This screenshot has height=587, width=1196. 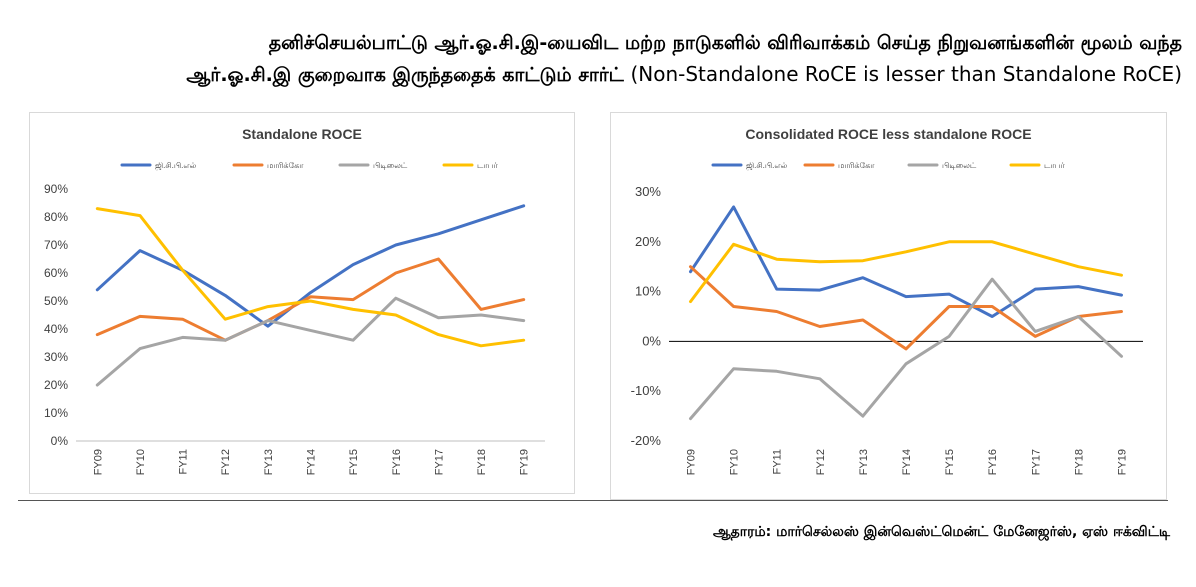 I want to click on y-tick-label: 40%, so click(x=56, y=329).